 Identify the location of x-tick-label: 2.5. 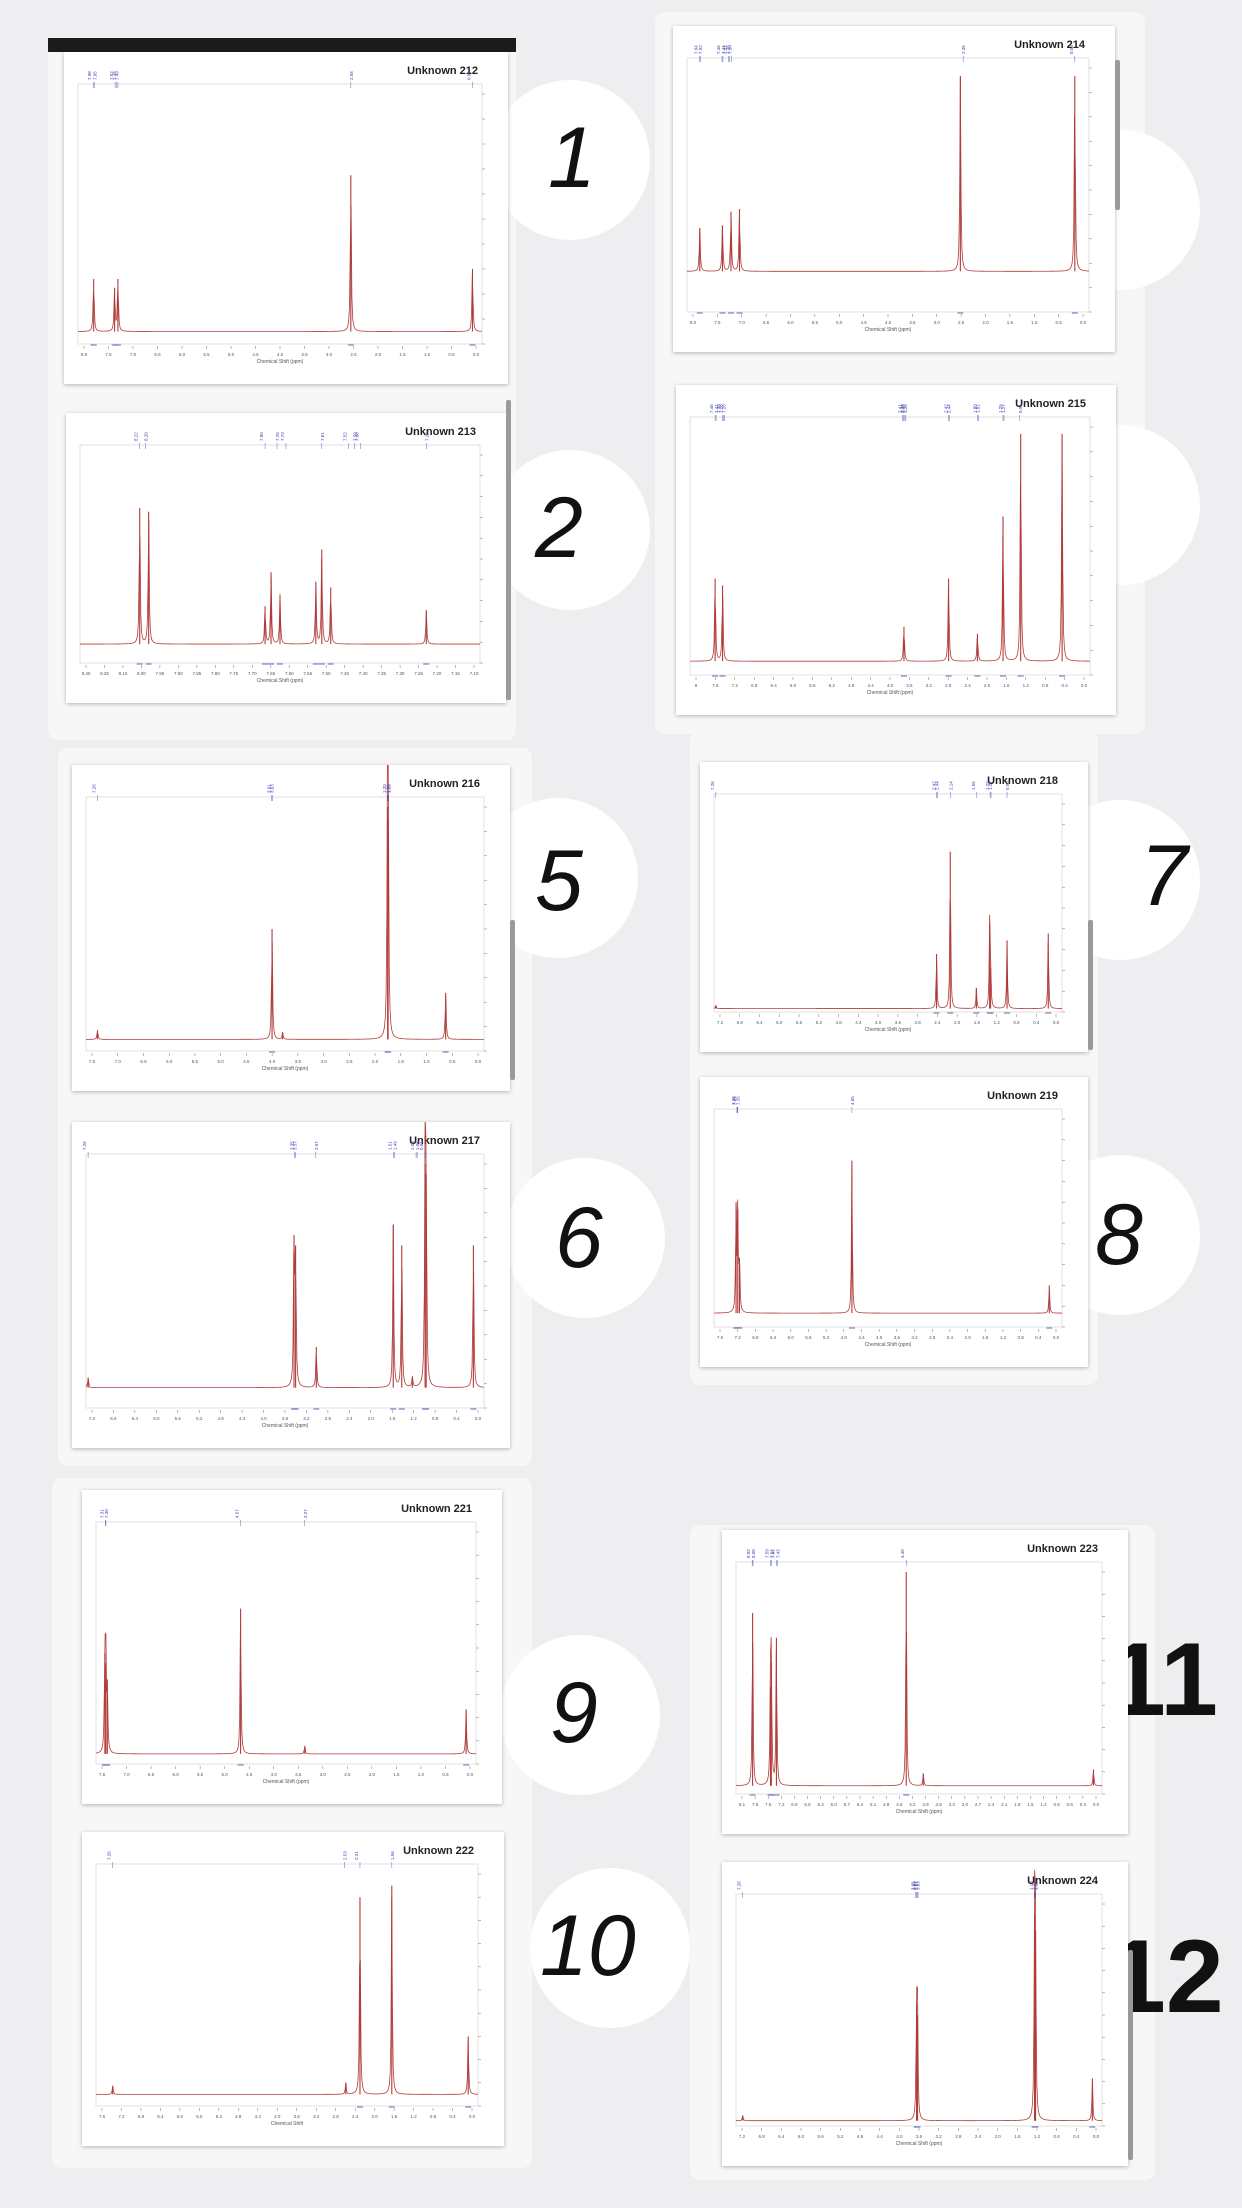
(353, 354).